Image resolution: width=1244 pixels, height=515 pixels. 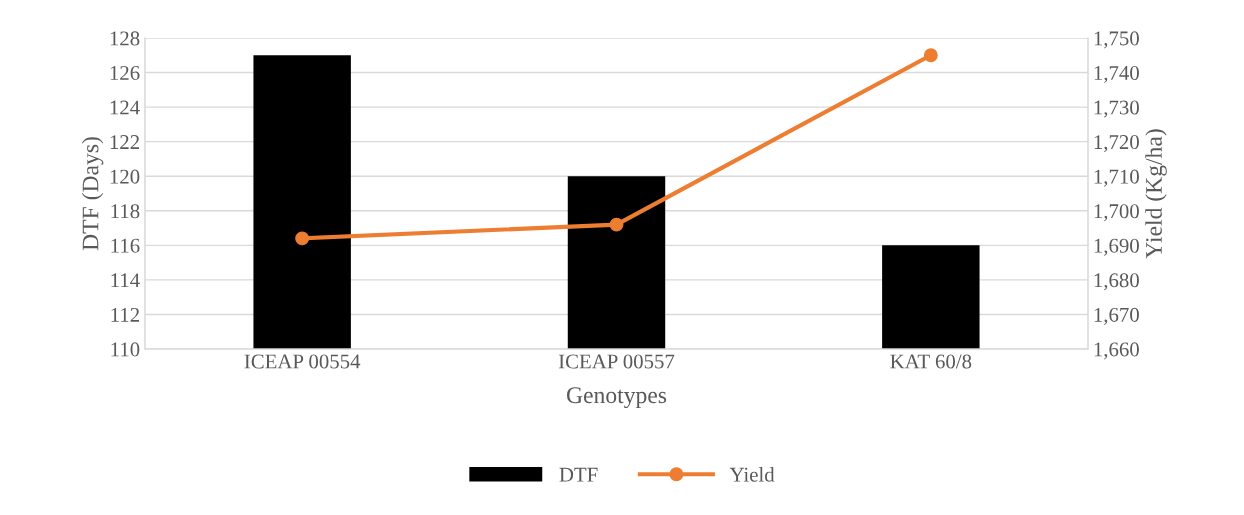 What do you see at coordinates (1116, 144) in the screenshot?
I see `y2-tick-label: 1,720` at bounding box center [1116, 144].